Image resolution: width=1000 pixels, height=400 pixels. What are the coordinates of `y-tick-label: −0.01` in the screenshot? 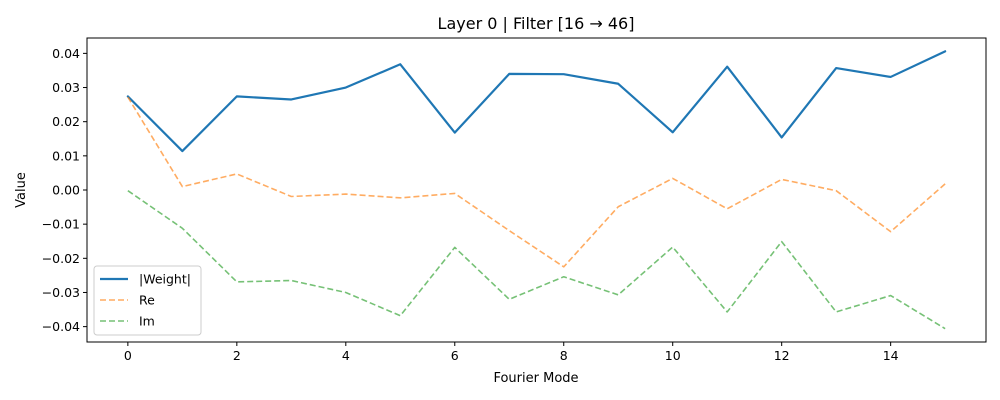 It's located at (61, 224).